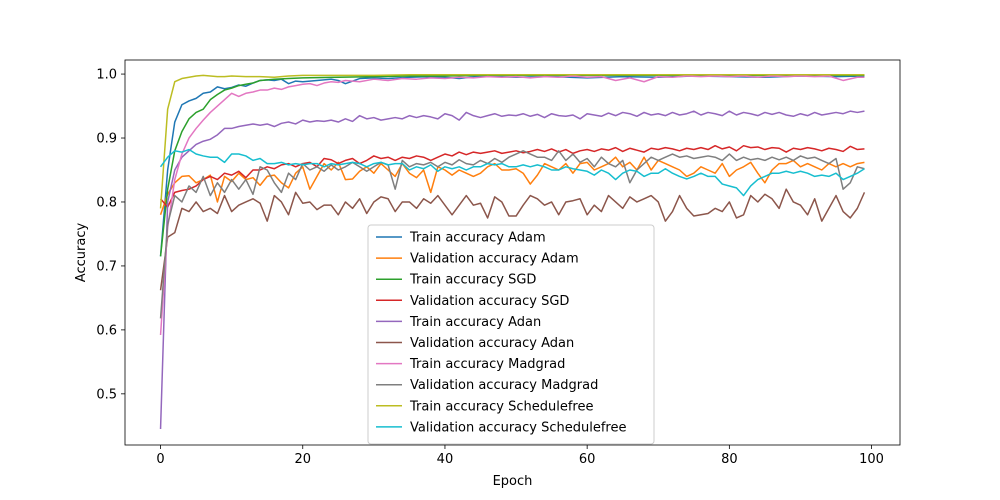 This screenshot has width=1000, height=500. Describe the element at coordinates (504, 385) in the screenshot. I see `legend-entry: Validation accuracy Madgrad` at that location.